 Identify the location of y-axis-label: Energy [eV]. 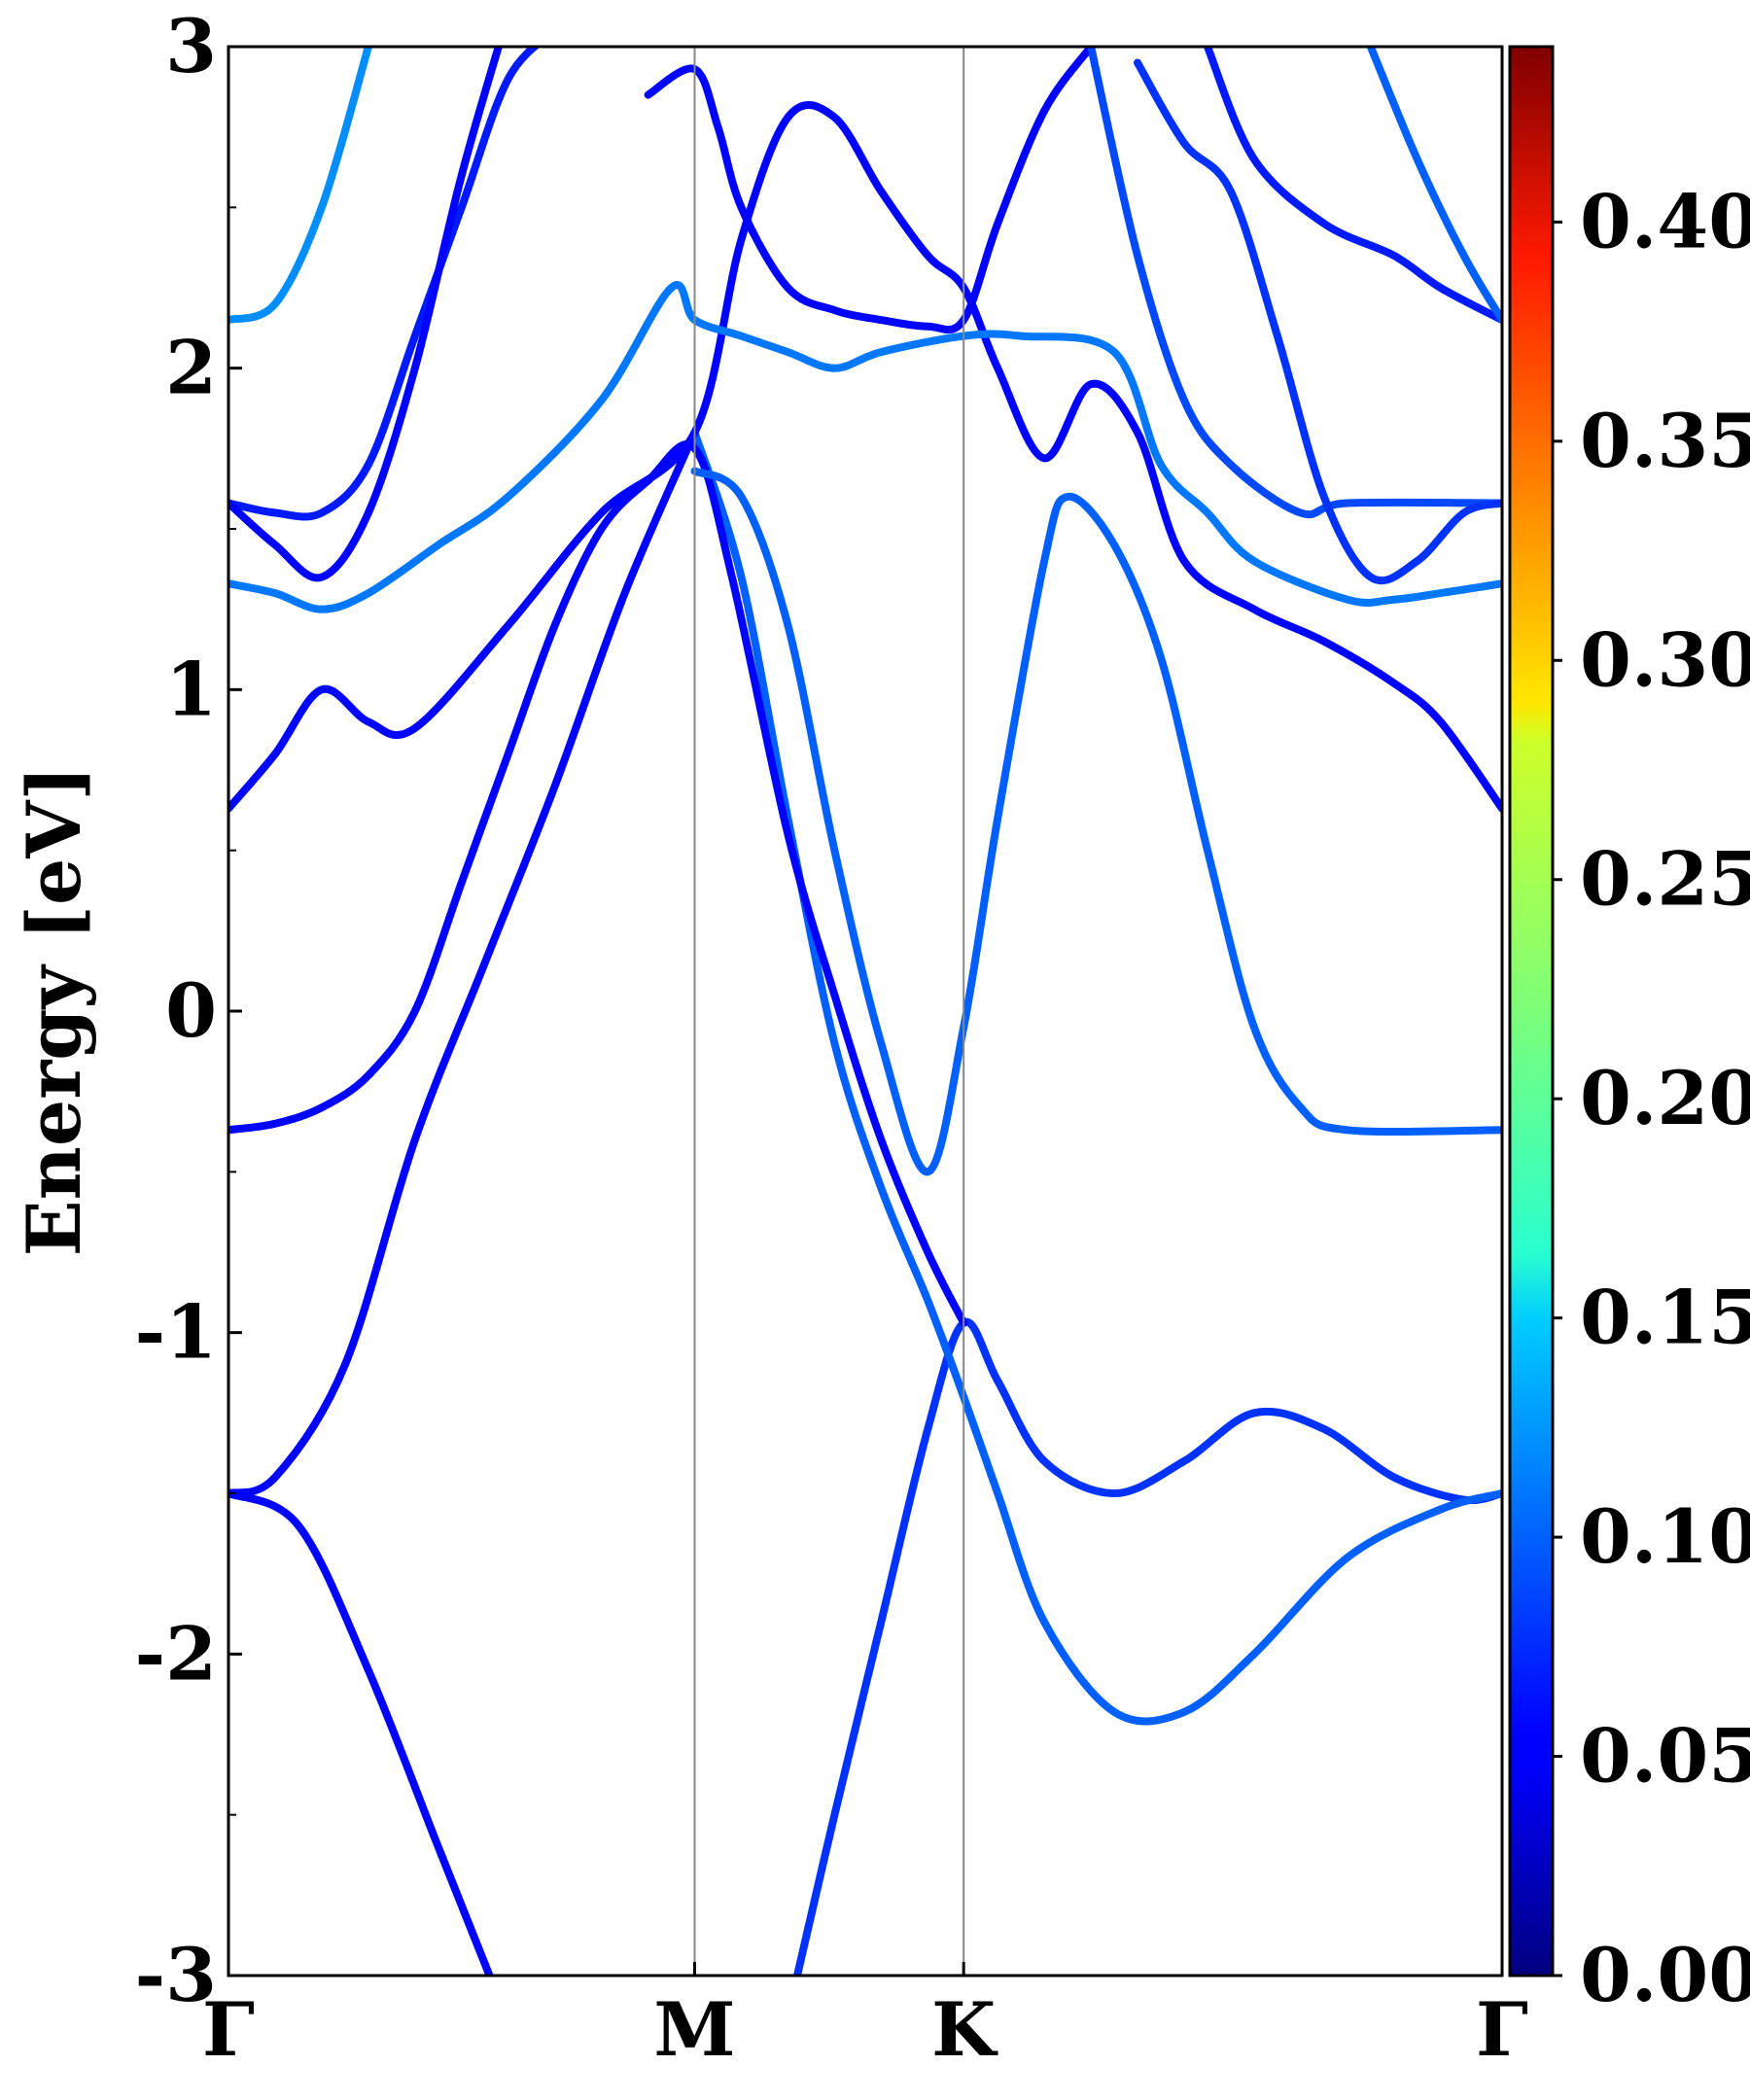
(54, 1011).